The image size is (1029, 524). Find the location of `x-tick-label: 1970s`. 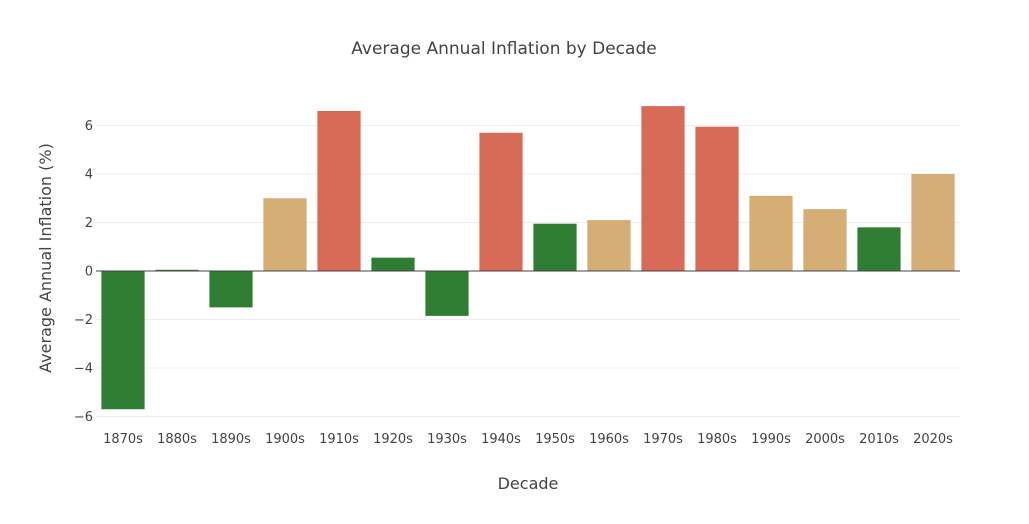

x-tick-label: 1970s is located at coordinates (663, 439).